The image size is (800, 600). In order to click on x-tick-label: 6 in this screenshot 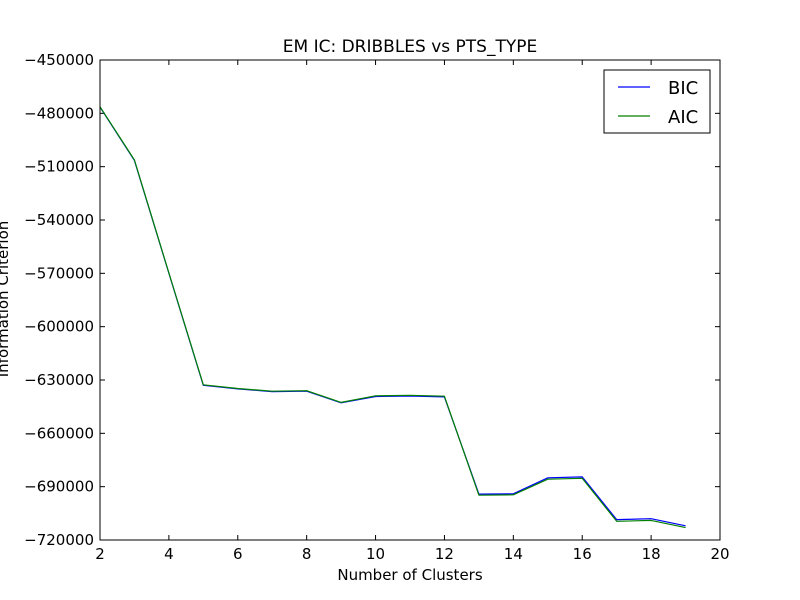, I will do `click(238, 554)`.